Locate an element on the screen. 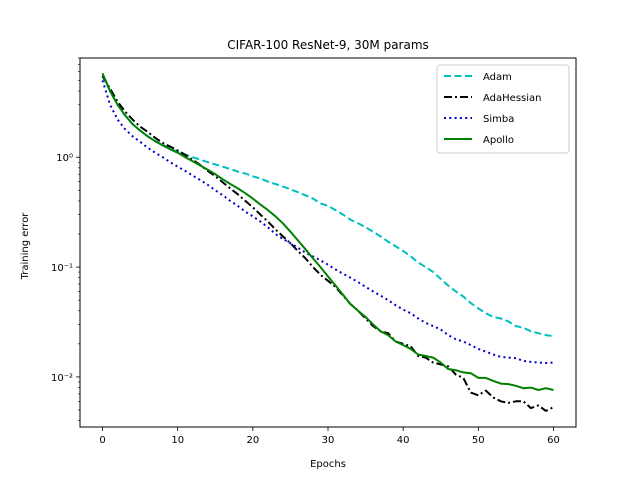  legend-label-simba: Simba is located at coordinates (498, 119).